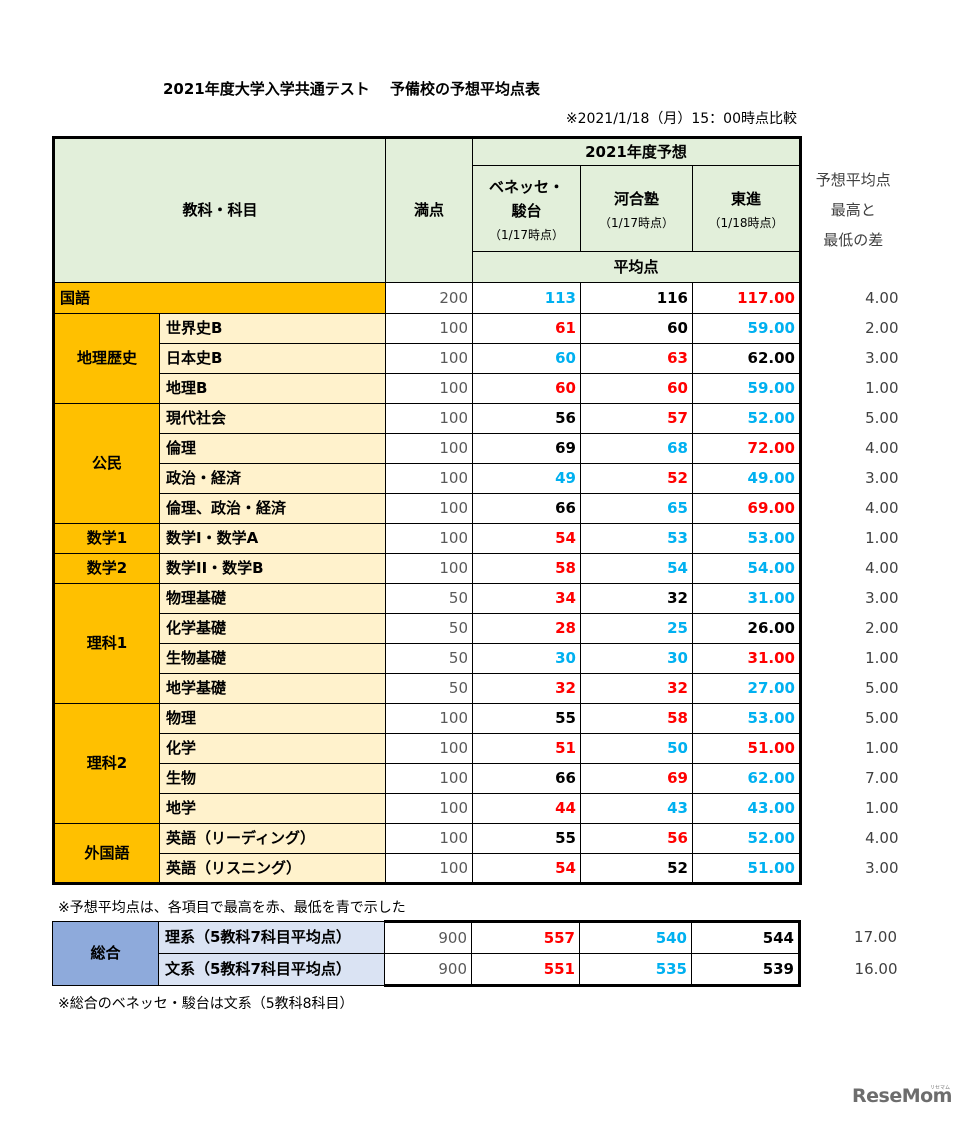  Describe the element at coordinates (747, 838) in the screenshot. I see `score-toshin: 52.00` at that location.